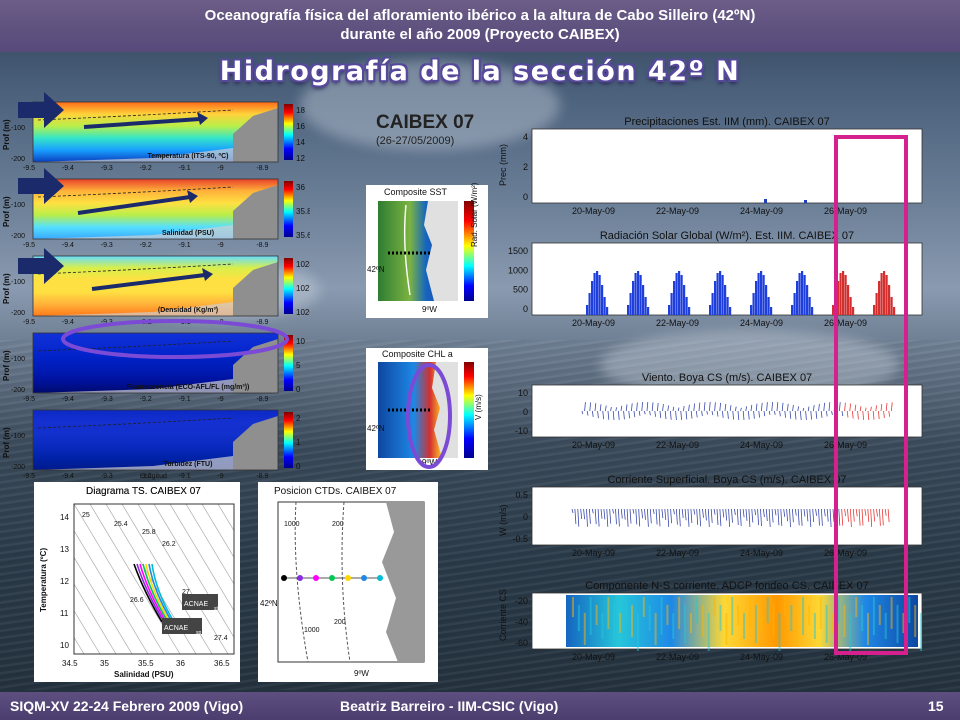 This screenshot has height=720, width=960. Describe the element at coordinates (127, 706) in the screenshot. I see `footer-event: SIQM-XV 22-24 Febrero 2009 (Vigo)` at that location.